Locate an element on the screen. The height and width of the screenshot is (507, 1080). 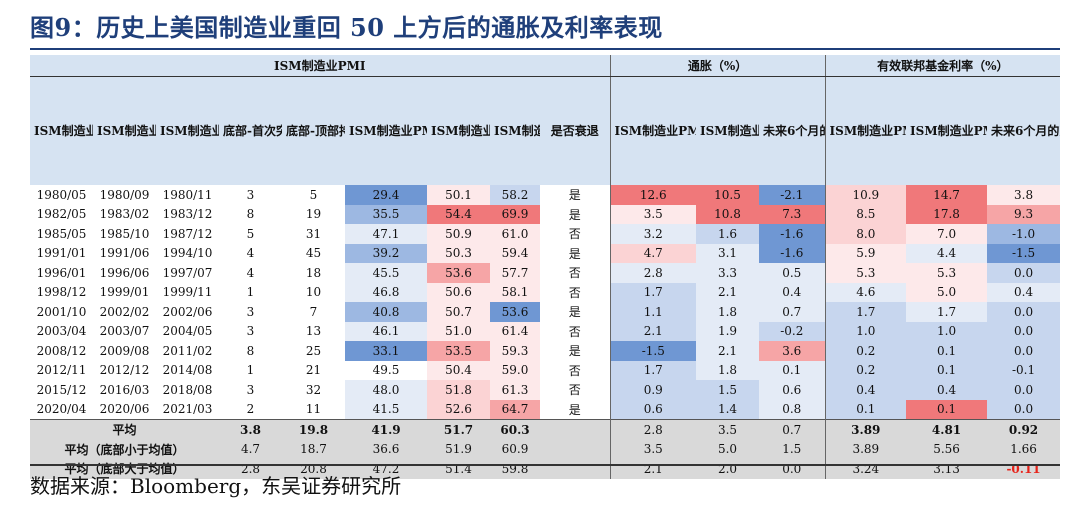
table-cell: 2015/12 is located at coordinates (61, 389).